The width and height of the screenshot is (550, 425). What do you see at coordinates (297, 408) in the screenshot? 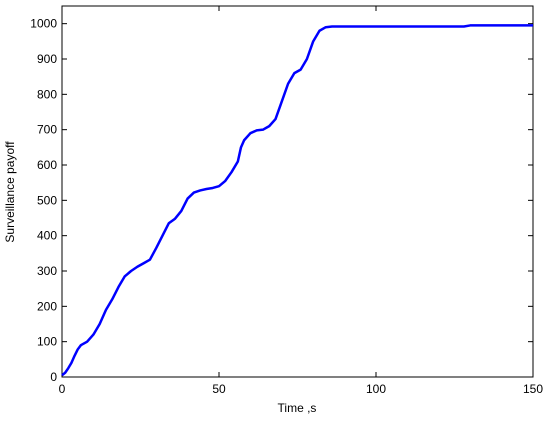
I see `x-axis-label: Time ,s` at bounding box center [297, 408].